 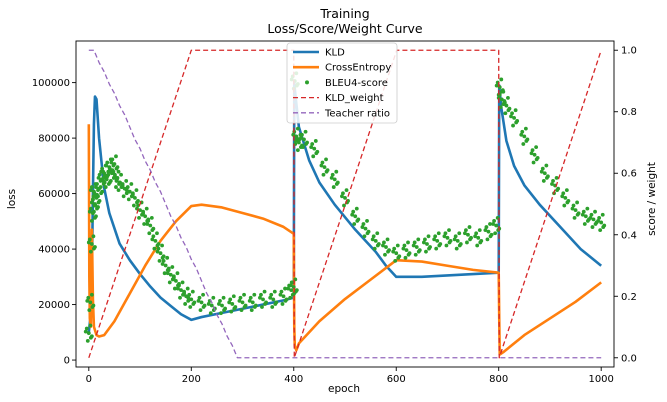 What do you see at coordinates (629, 174) in the screenshot?
I see `y2-tick-label: 0.6` at bounding box center [629, 174].